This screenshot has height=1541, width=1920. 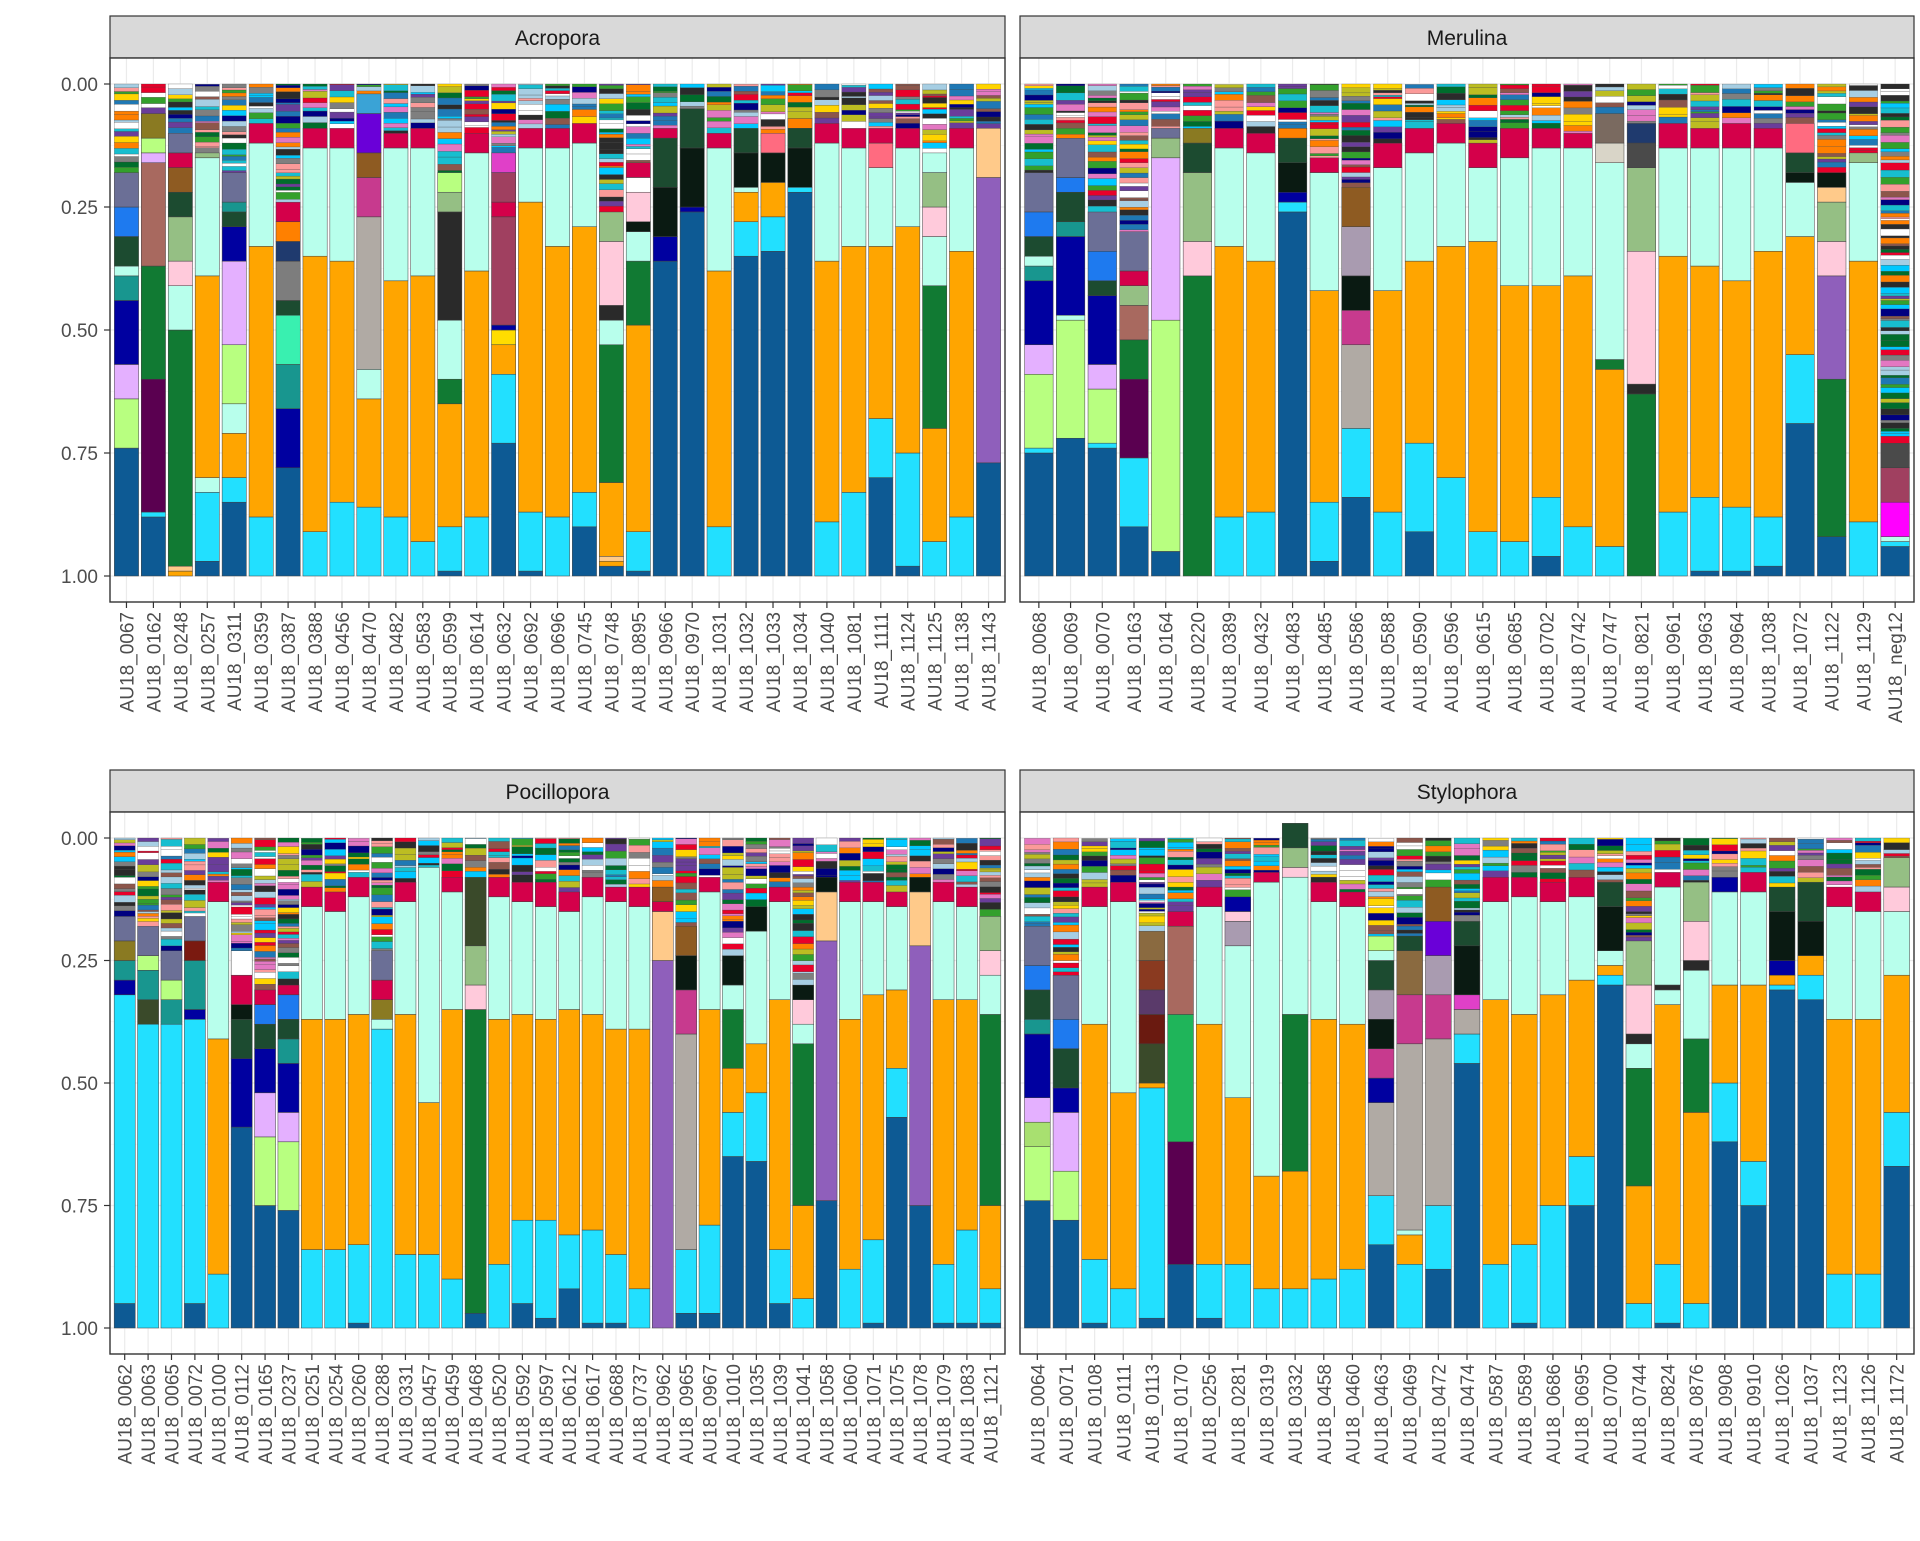 I want to click on x-tick-label: AU18_0311, so click(x=235, y=661).